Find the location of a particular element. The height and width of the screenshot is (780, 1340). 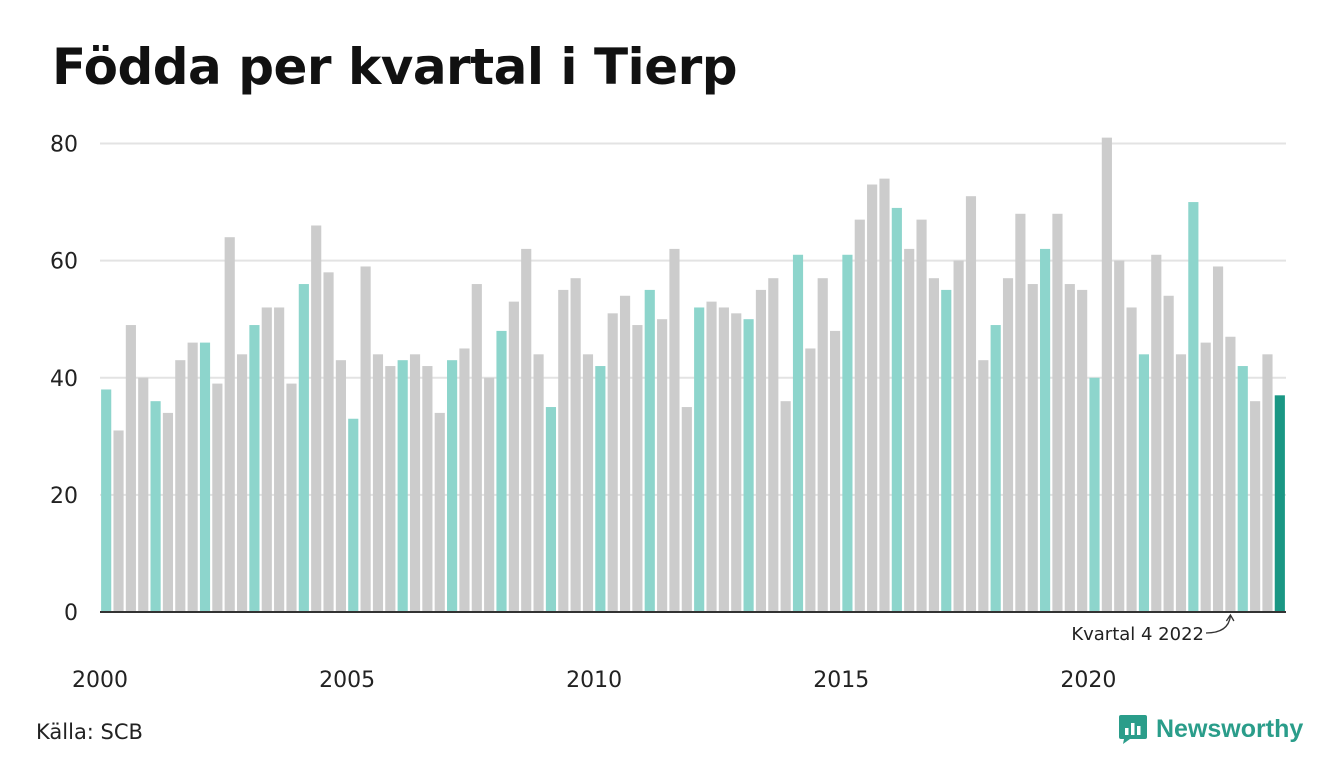

annotation: Kvartal 4 2022 is located at coordinates (1153, 629).